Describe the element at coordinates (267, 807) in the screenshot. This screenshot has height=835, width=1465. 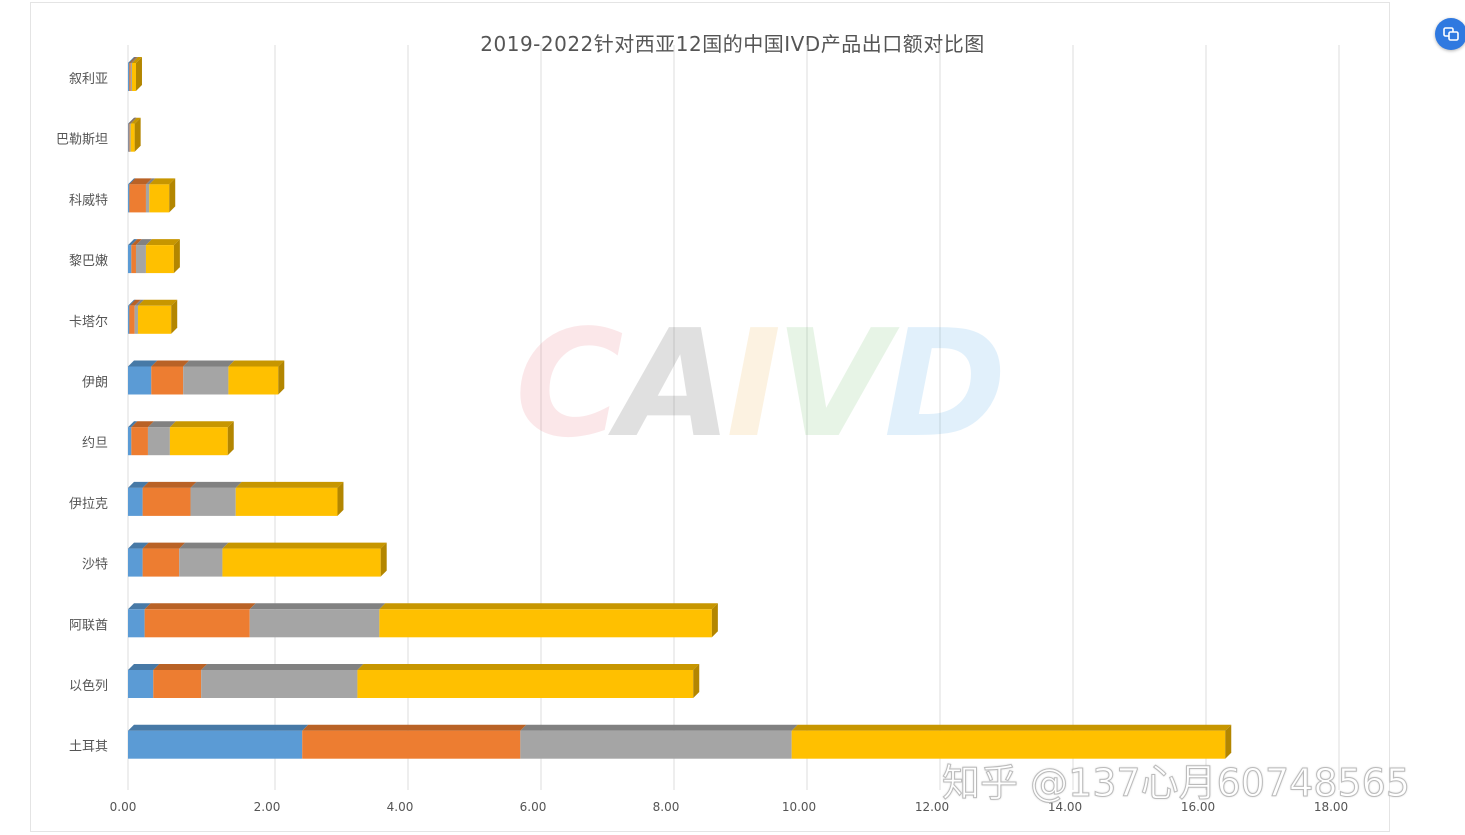
I see `x-tick-label: 2.00` at that location.